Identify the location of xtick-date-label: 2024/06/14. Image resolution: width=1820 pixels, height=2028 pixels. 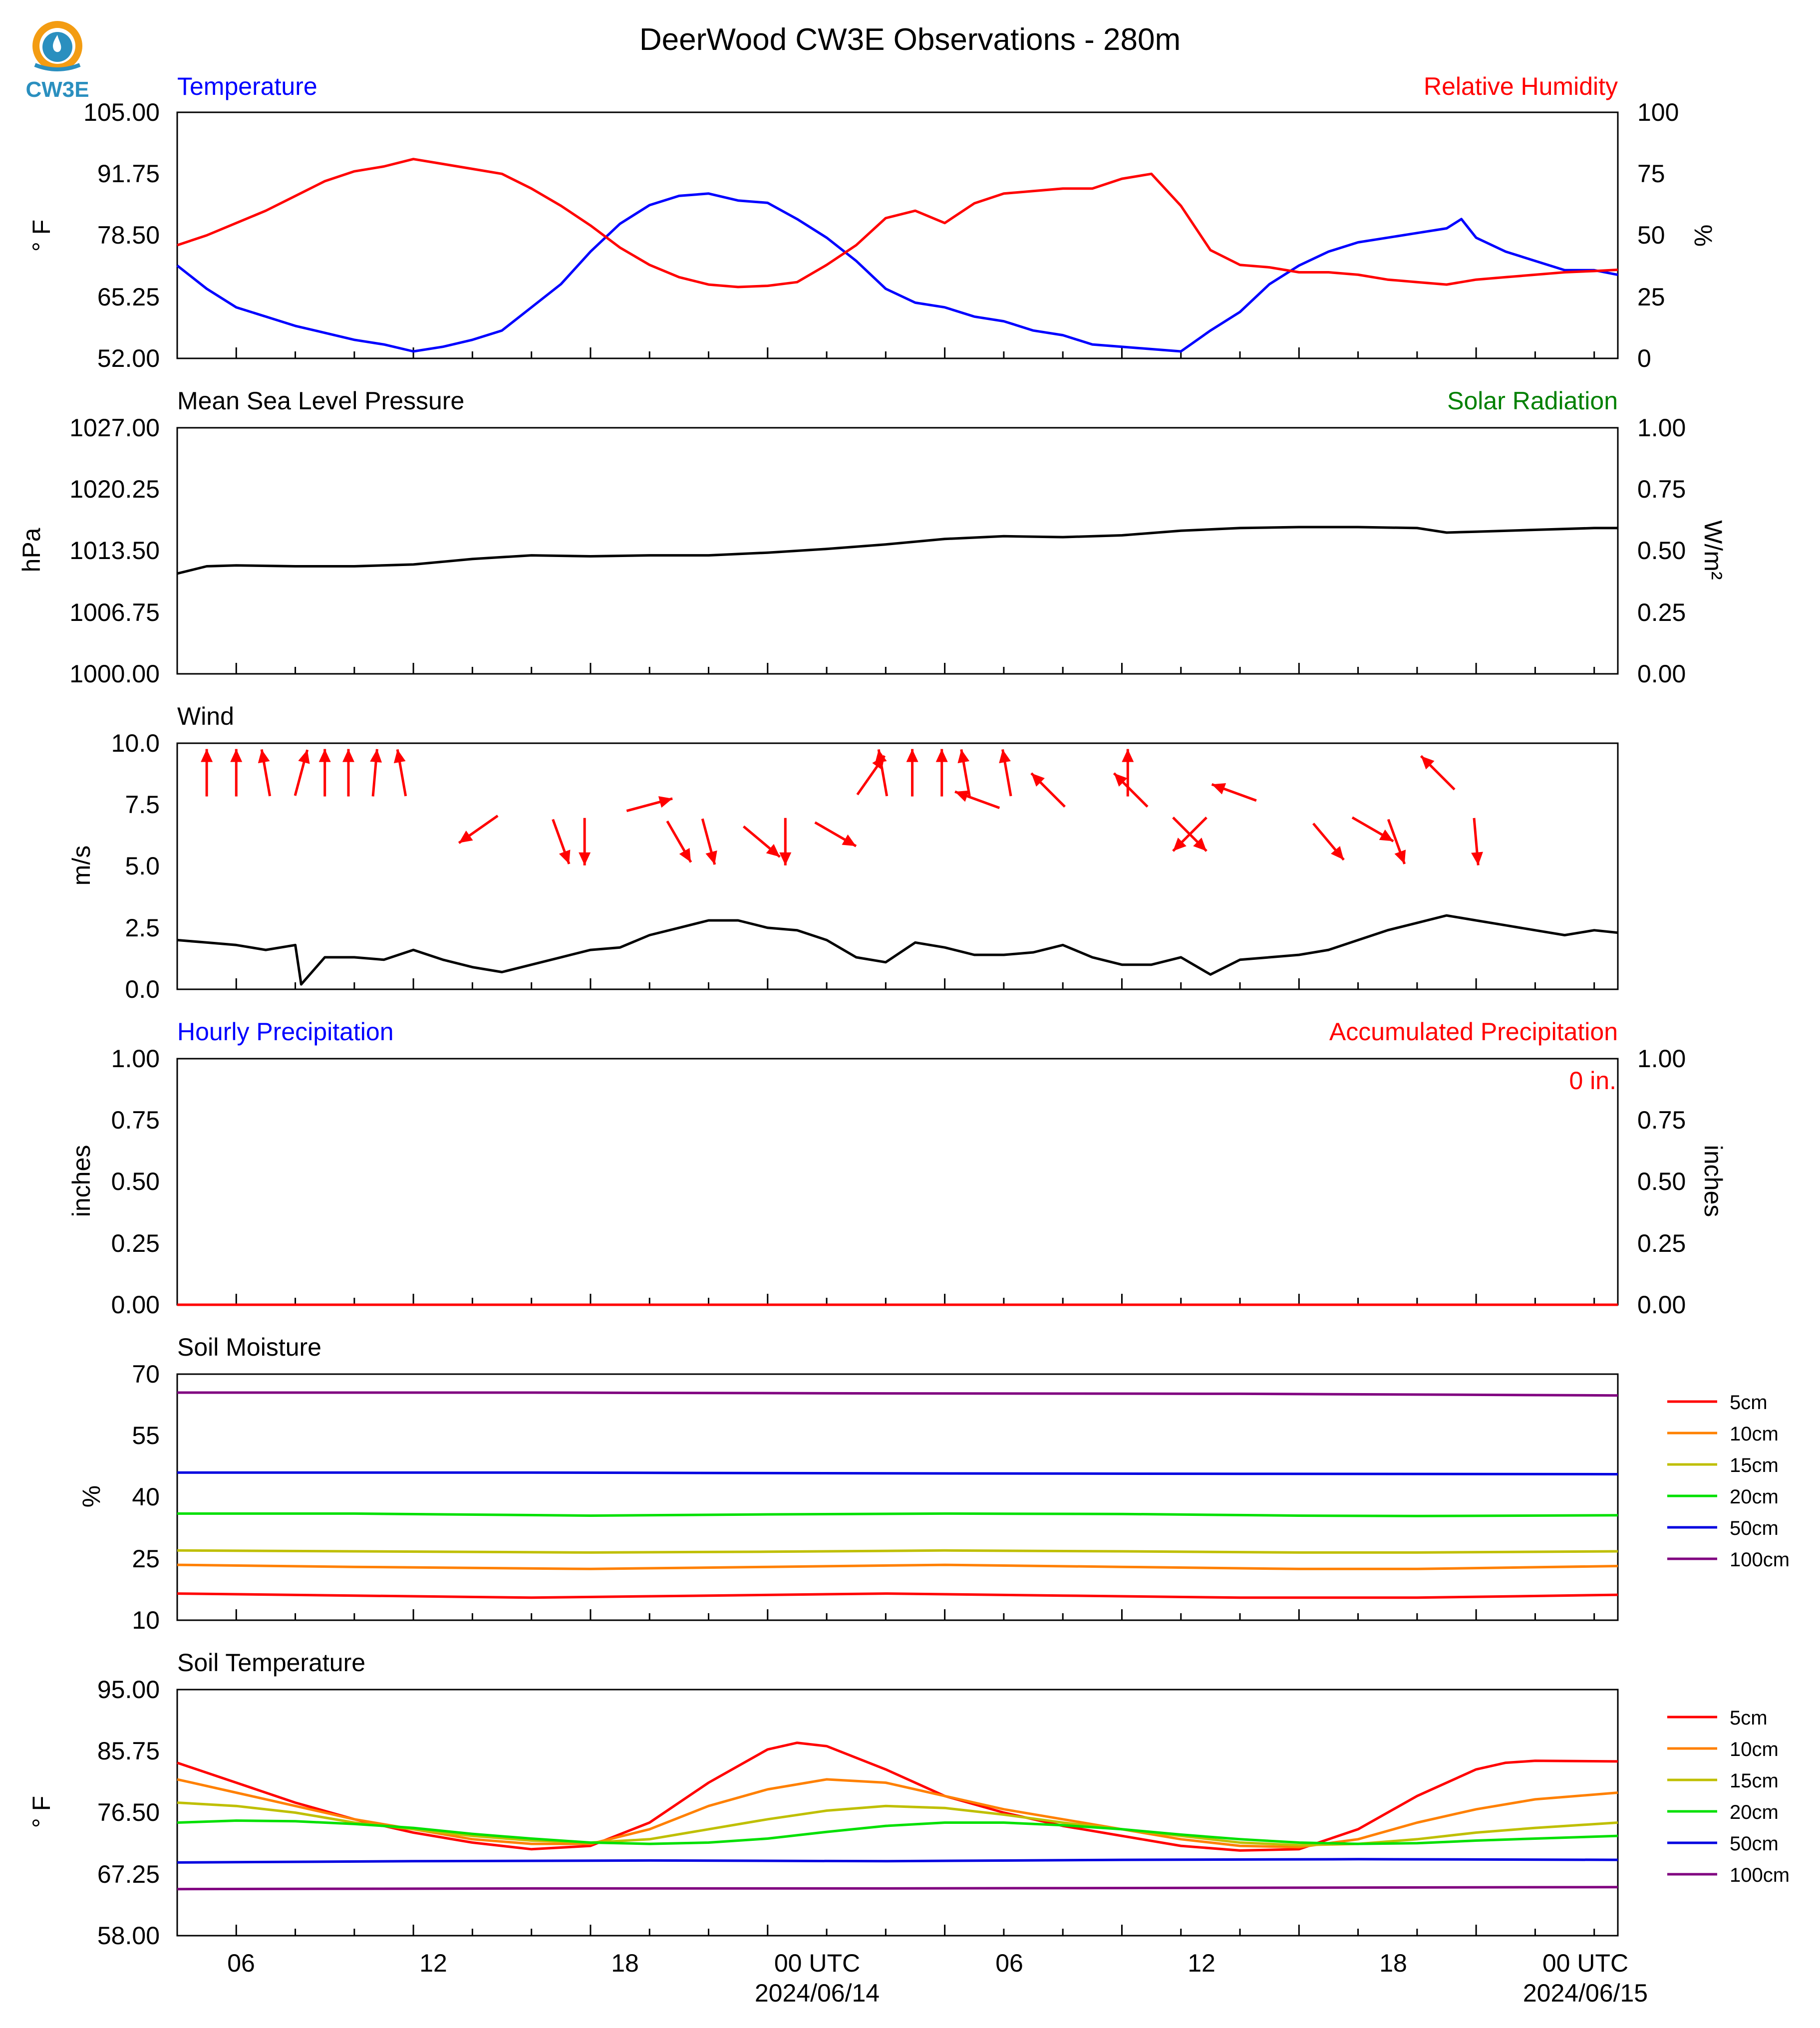
(817, 1993).